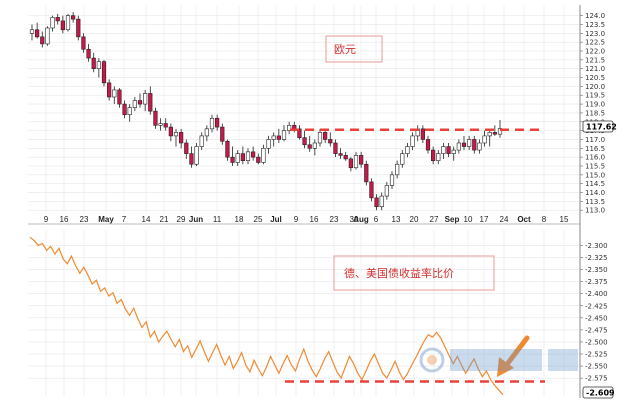 The height and width of the screenshot is (400, 640). What do you see at coordinates (595, 167) in the screenshot?
I see `euro-y-tick-label: 115.5` at bounding box center [595, 167].